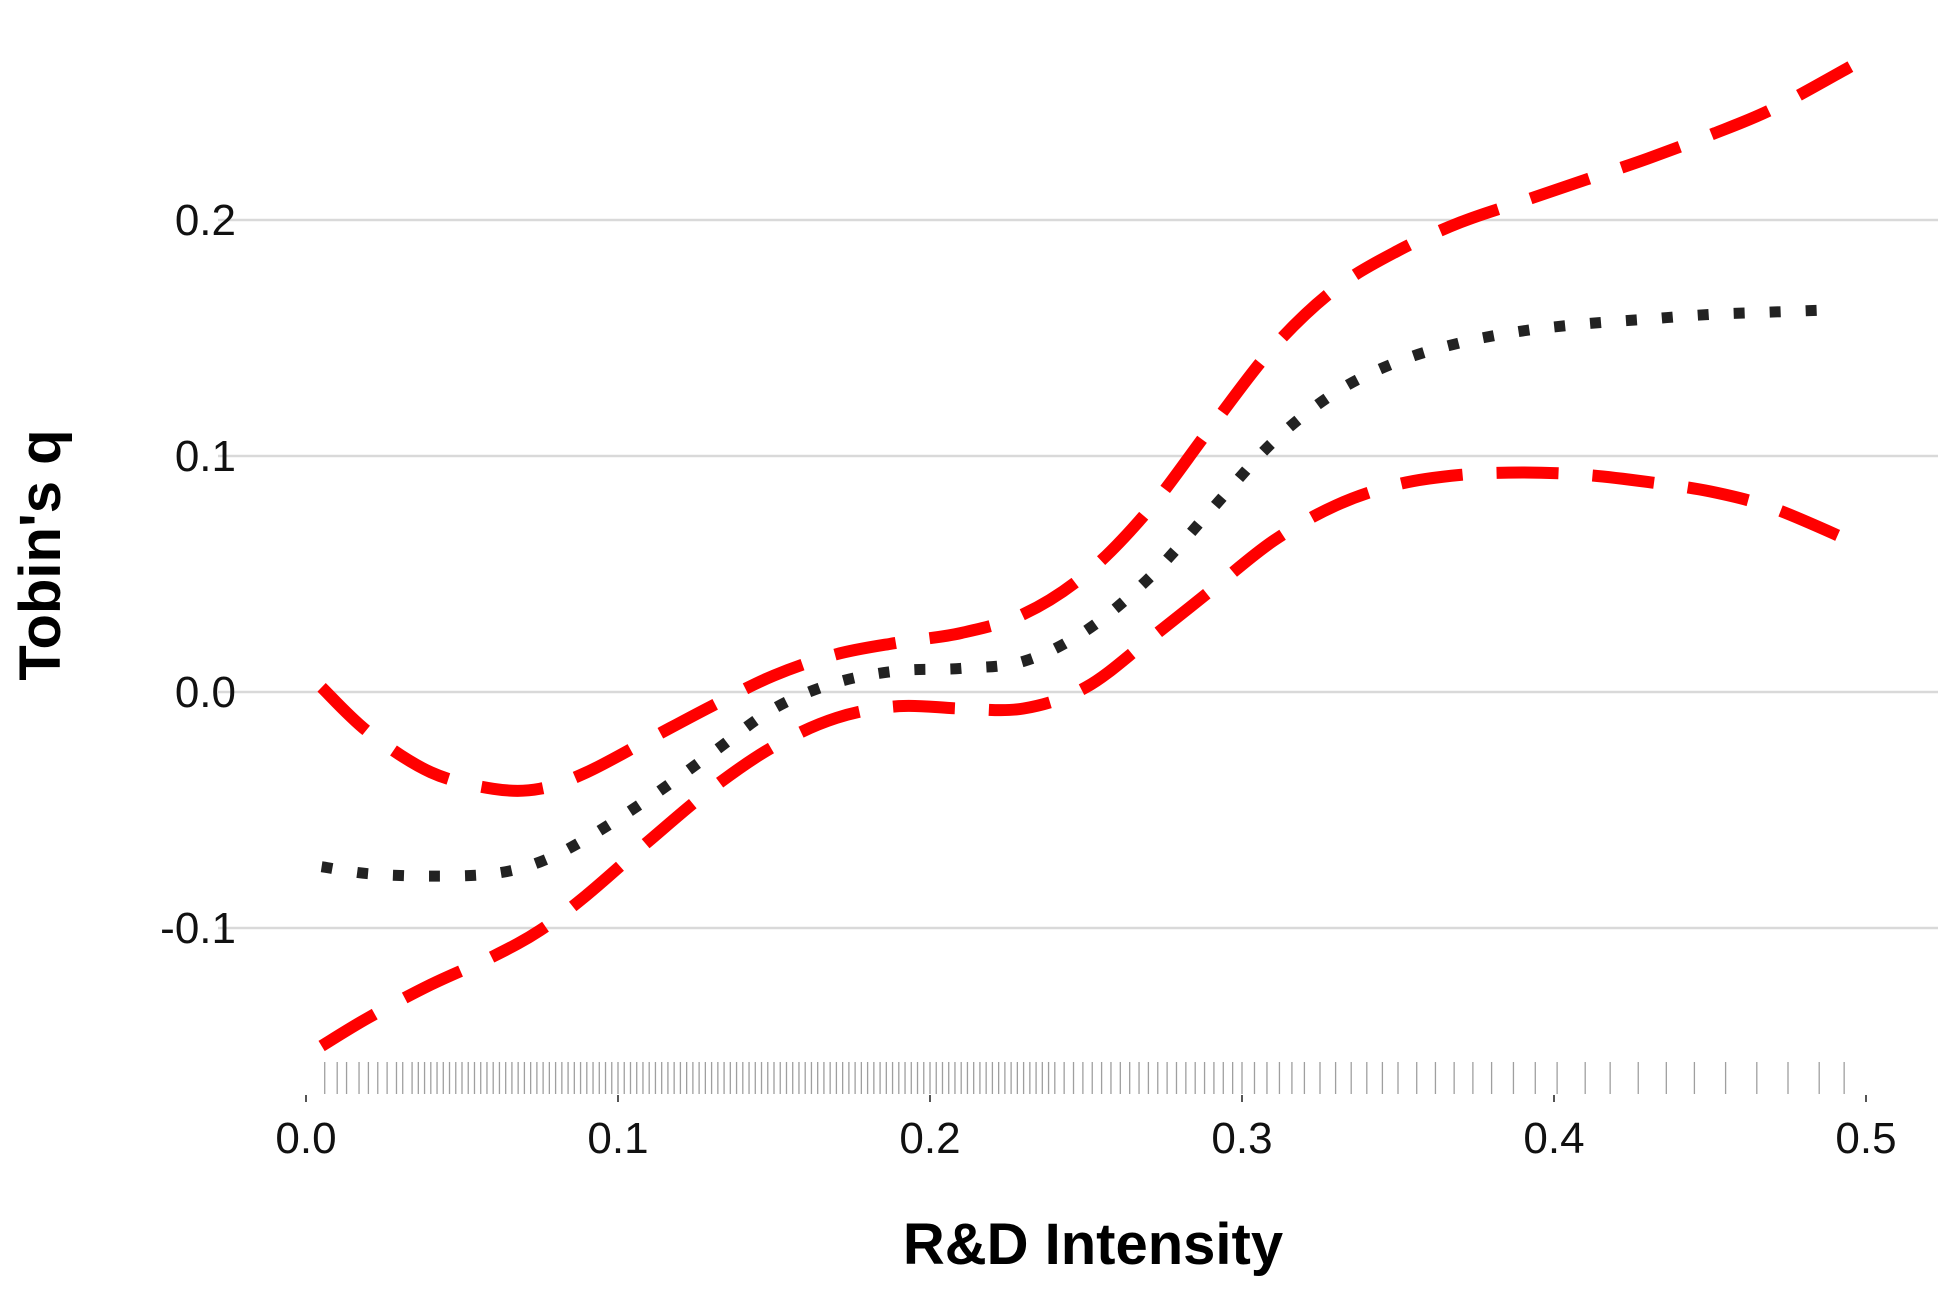  What do you see at coordinates (617, 1138) in the screenshot?
I see `x-tick-label: 0.1` at bounding box center [617, 1138].